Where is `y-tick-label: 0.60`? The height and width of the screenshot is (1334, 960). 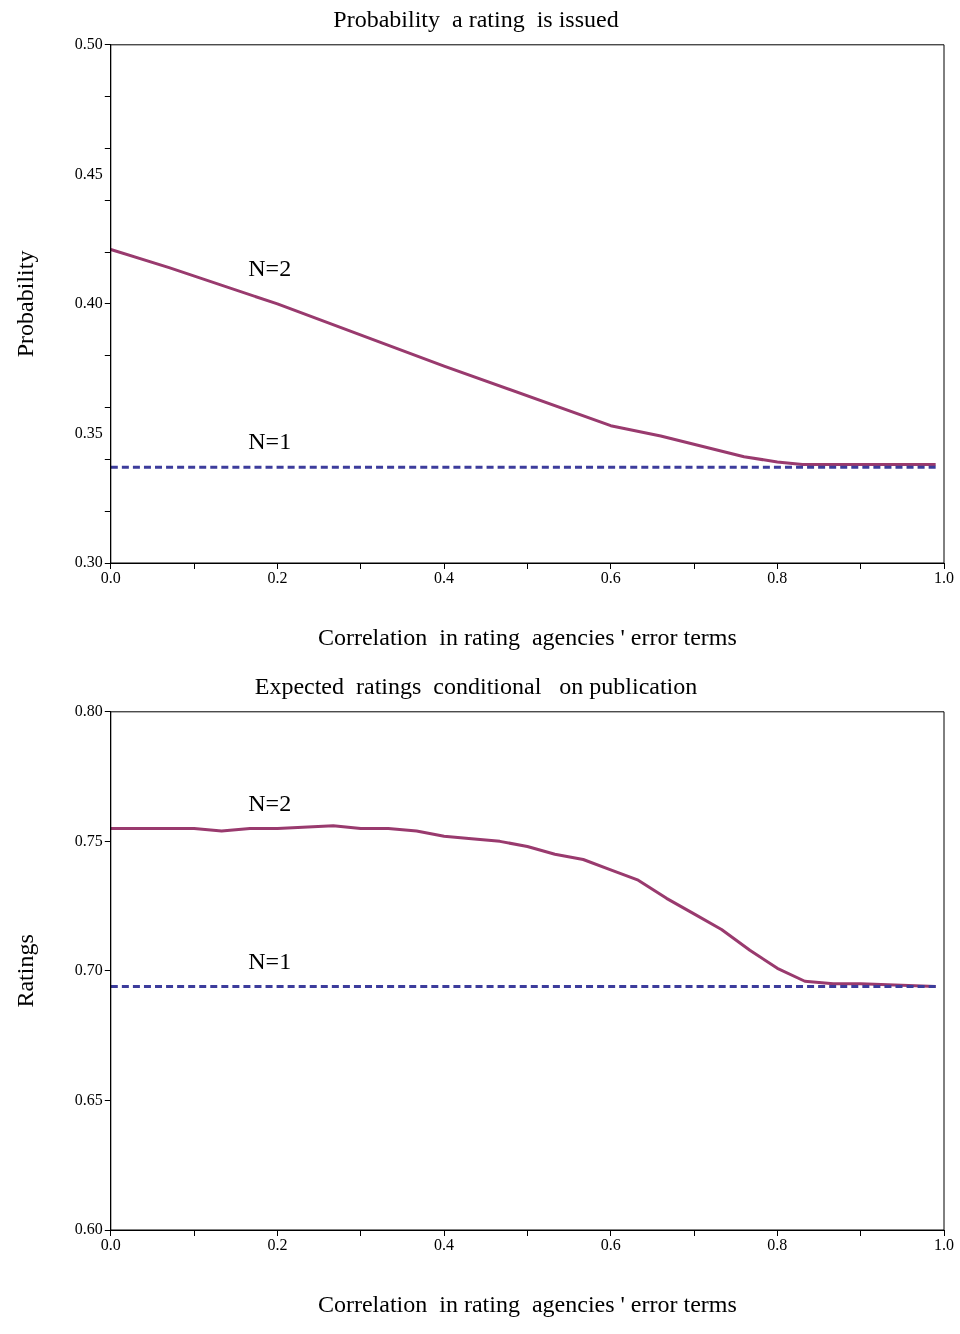
y-tick-label: 0.60 is located at coordinates (88, 1229).